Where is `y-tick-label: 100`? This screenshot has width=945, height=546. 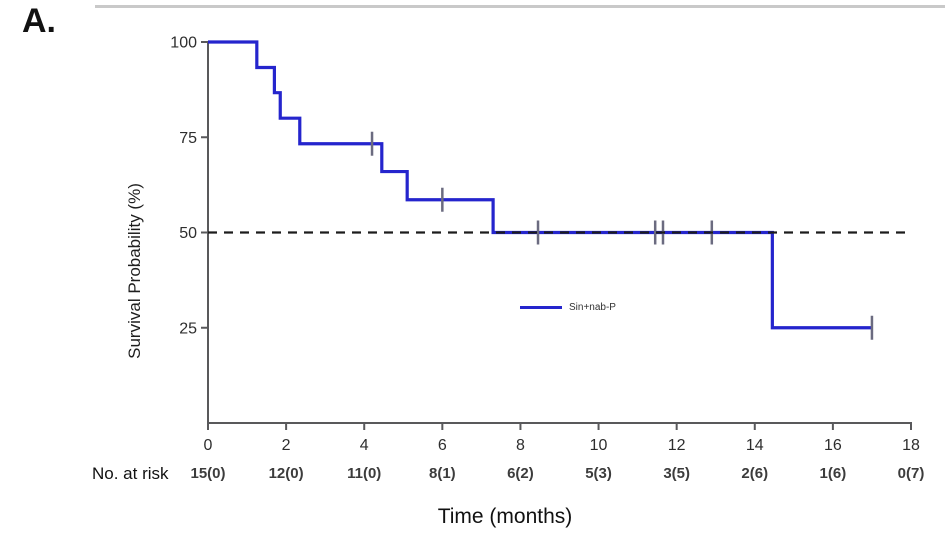 y-tick-label: 100 is located at coordinates (183, 43).